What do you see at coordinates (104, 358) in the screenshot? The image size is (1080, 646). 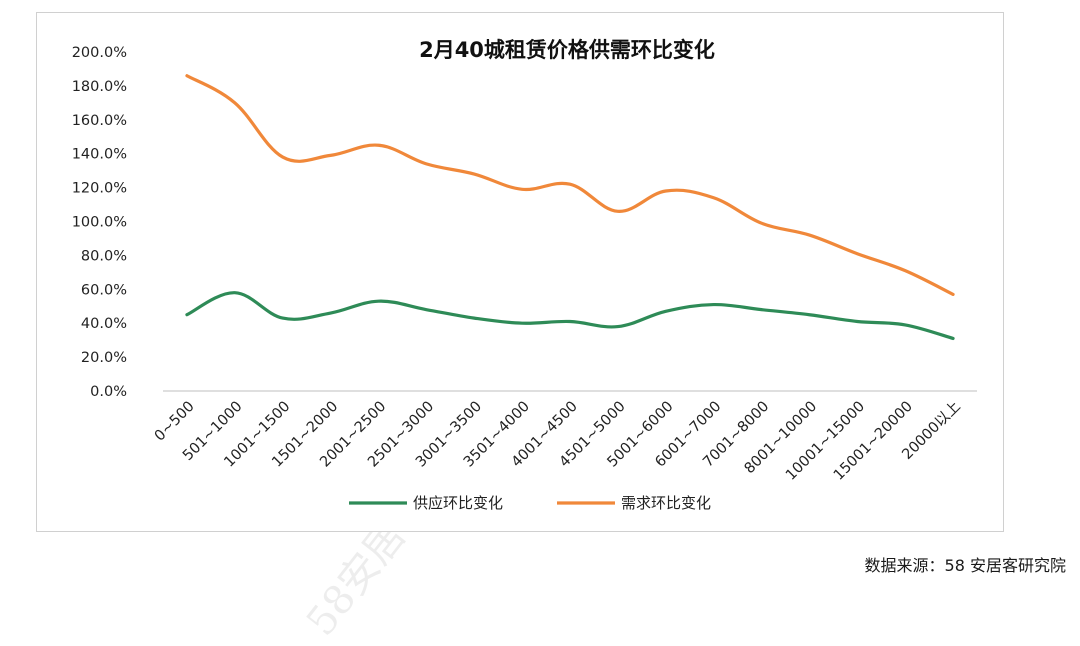 I see `y-tick-label: 20.0%` at bounding box center [104, 358].